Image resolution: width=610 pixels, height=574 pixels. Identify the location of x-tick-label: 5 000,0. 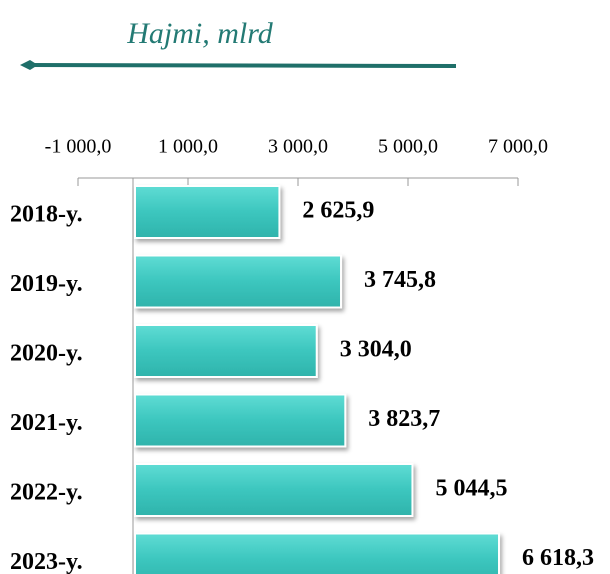
(408, 147).